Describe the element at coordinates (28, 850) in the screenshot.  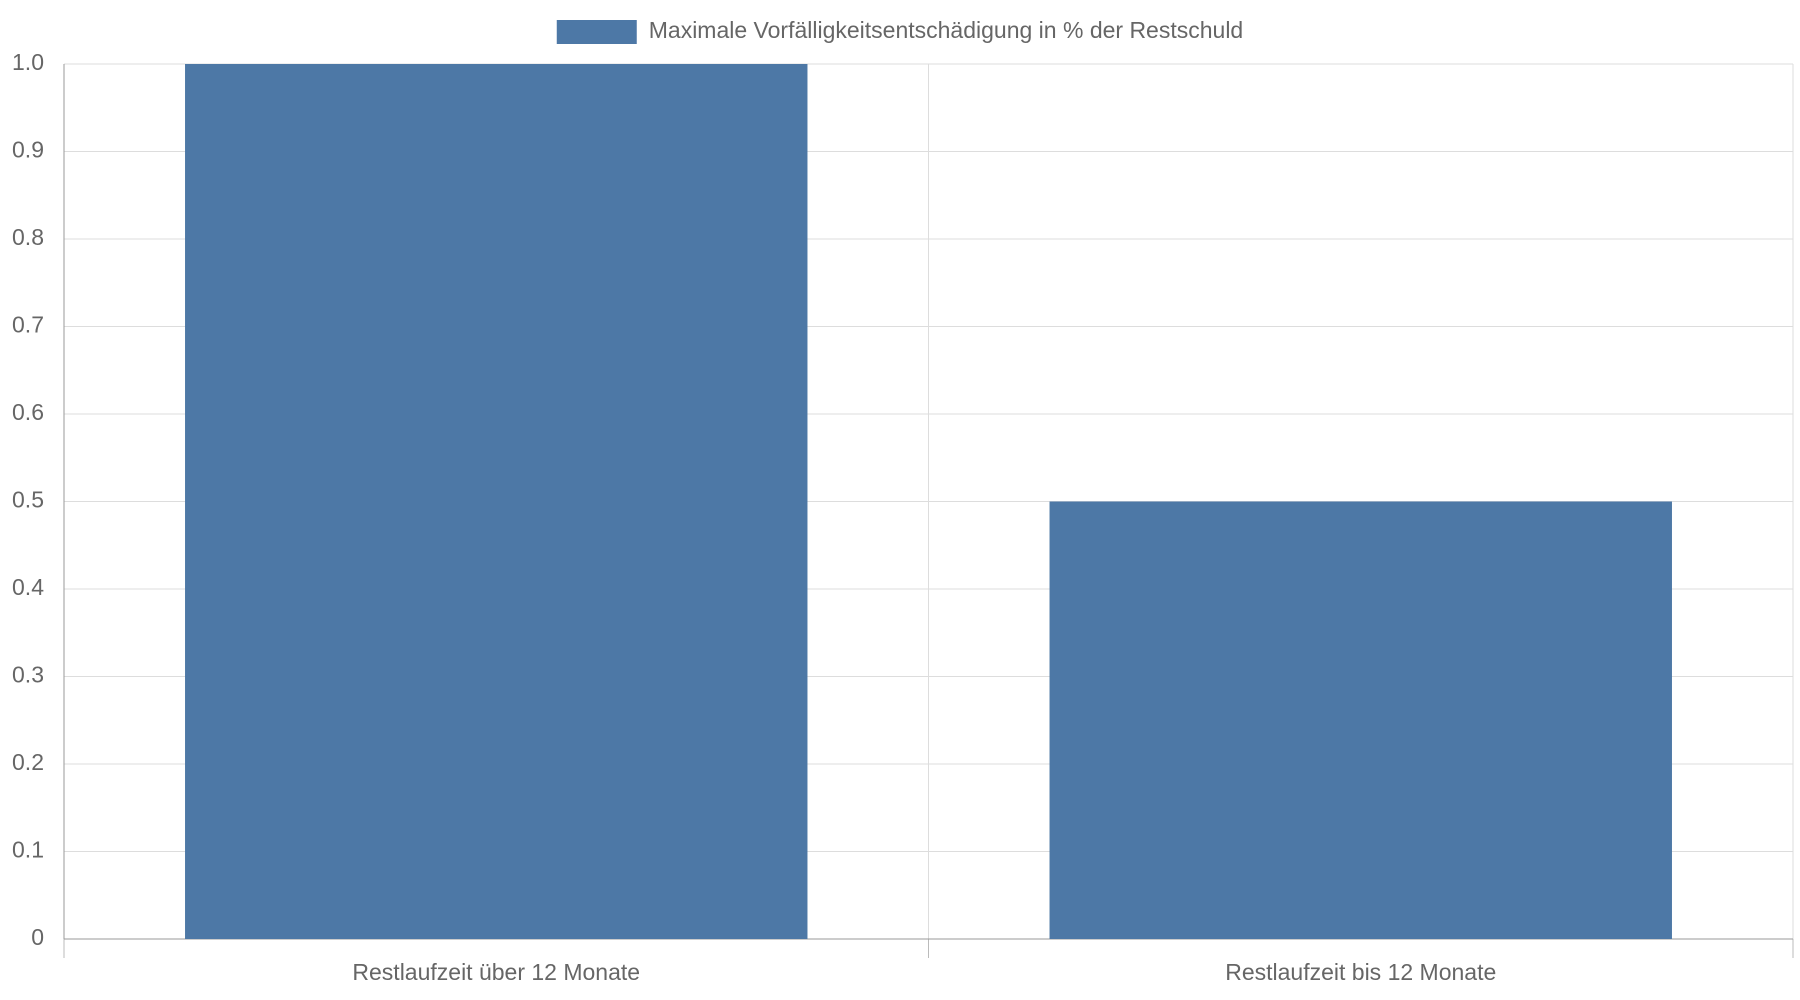
I see `y-tick-label: 0.1` at that location.